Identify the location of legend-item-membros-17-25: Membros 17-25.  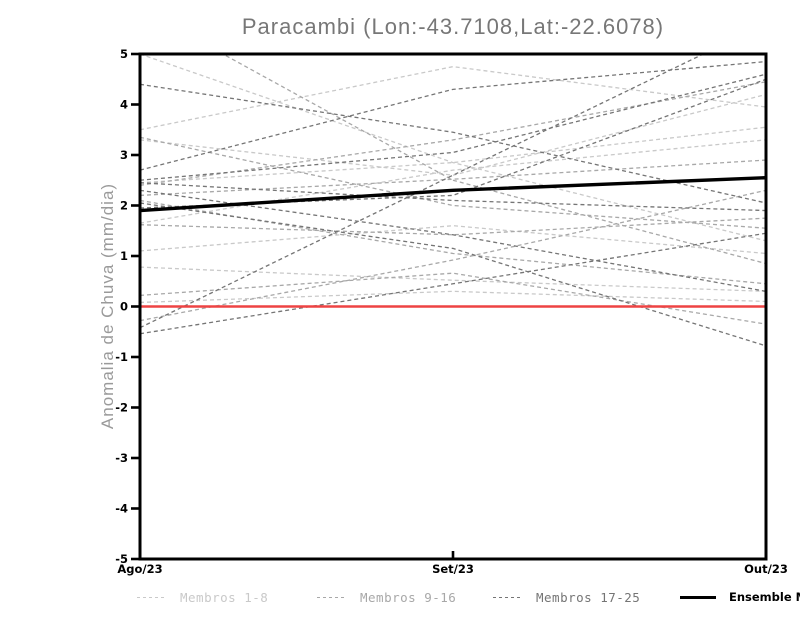
(567, 597).